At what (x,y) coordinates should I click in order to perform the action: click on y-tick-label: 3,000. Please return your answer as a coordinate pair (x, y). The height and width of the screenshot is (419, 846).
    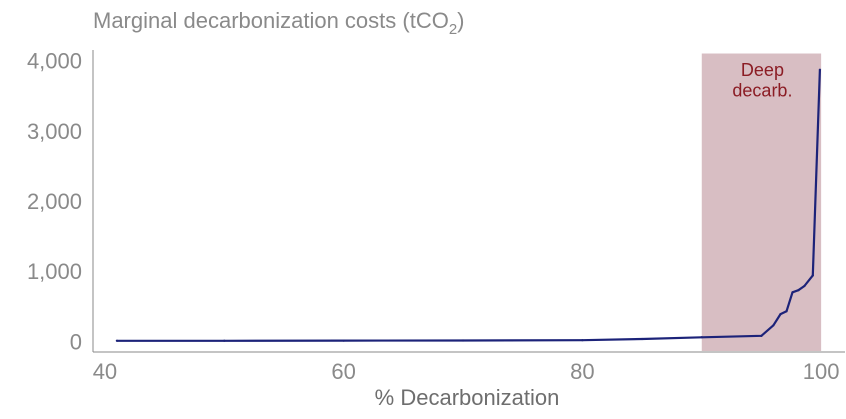
    Looking at the image, I should click on (54, 131).